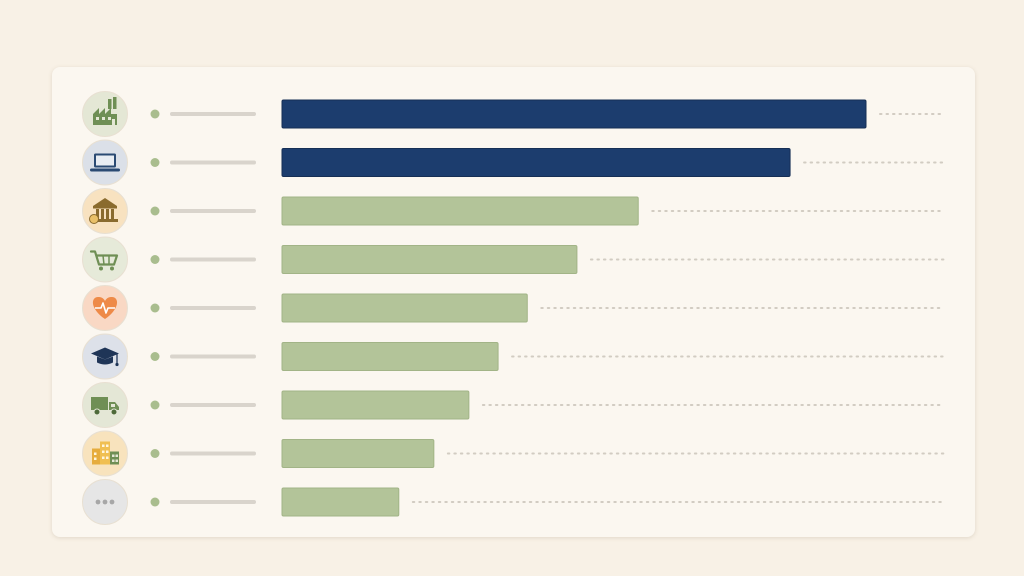 The width and height of the screenshot is (1024, 576). I want to click on bar-manufacturing, so click(574, 114).